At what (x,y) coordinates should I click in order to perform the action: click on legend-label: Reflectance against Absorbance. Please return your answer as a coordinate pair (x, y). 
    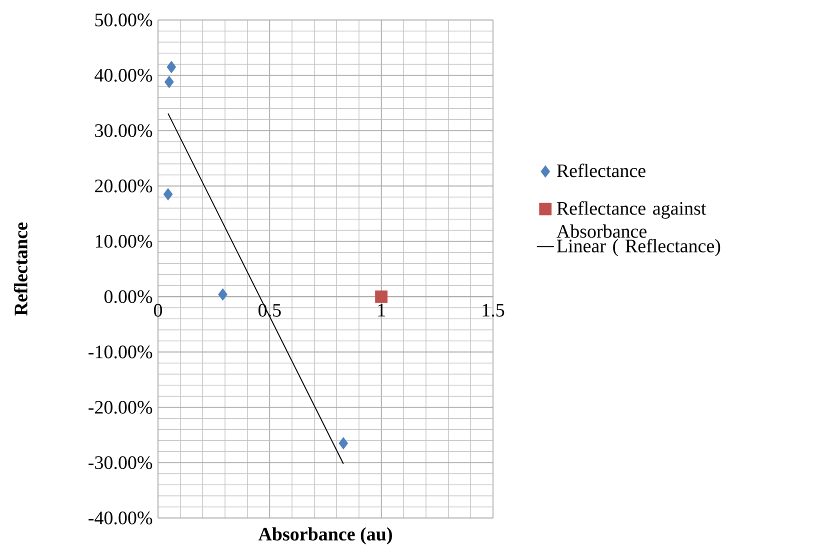
    Looking at the image, I should click on (631, 219).